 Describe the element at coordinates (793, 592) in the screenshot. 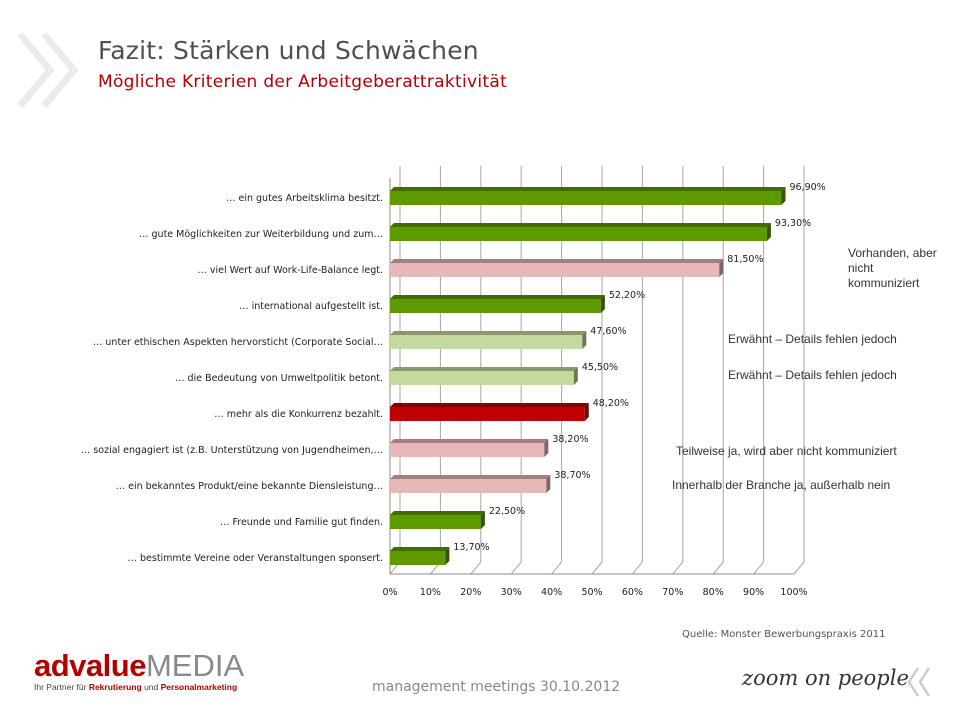

I see `x-tick-label: 100%` at that location.